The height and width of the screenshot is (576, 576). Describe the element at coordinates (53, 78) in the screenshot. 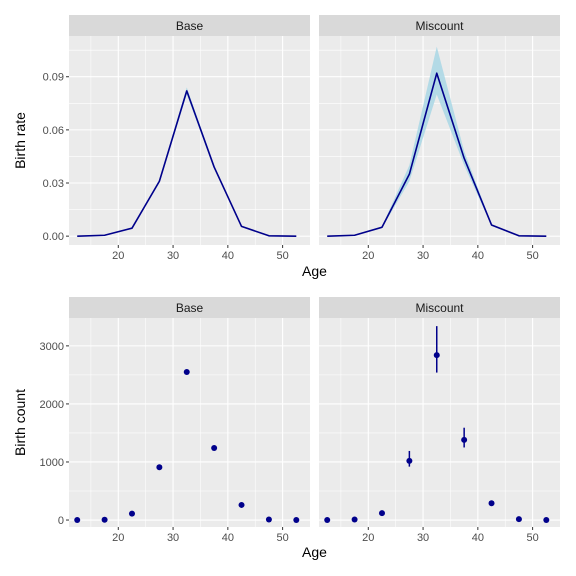

I see `y-tick-label: 0.09` at that location.